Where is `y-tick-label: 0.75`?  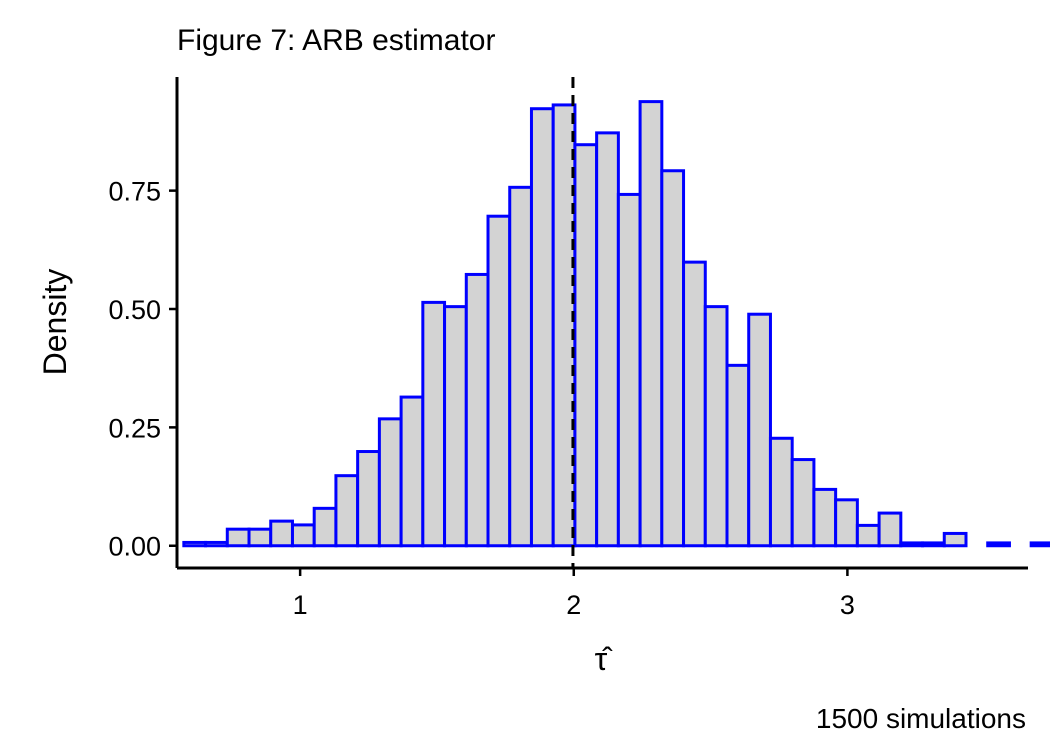 y-tick-label: 0.75 is located at coordinates (134, 192).